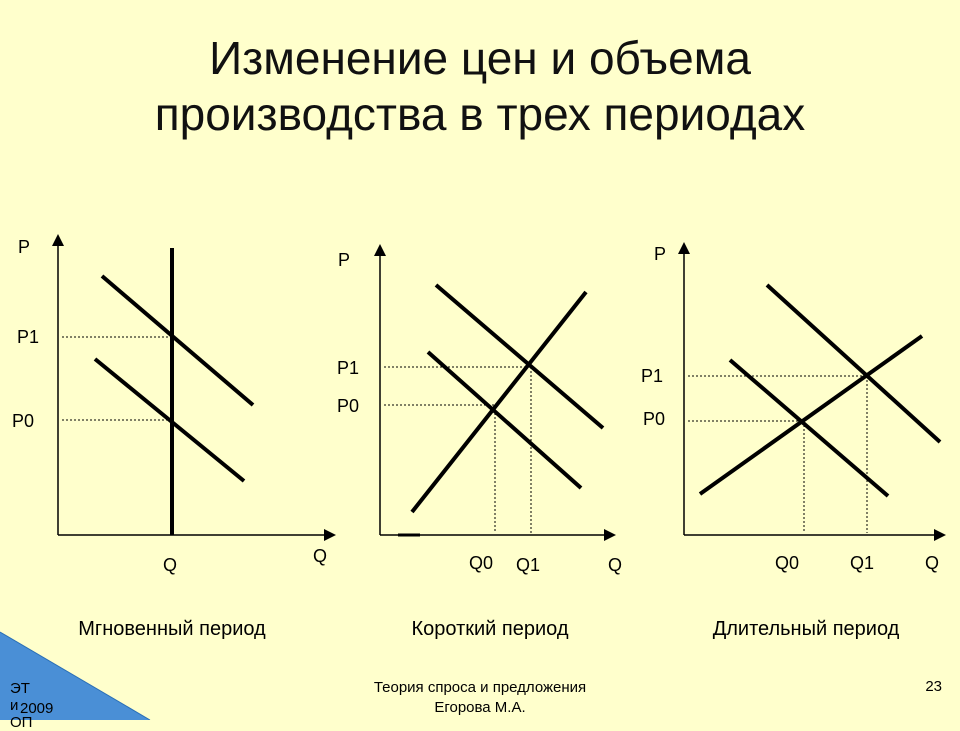  I want to click on caption-long: Длительный период, so click(806, 629).